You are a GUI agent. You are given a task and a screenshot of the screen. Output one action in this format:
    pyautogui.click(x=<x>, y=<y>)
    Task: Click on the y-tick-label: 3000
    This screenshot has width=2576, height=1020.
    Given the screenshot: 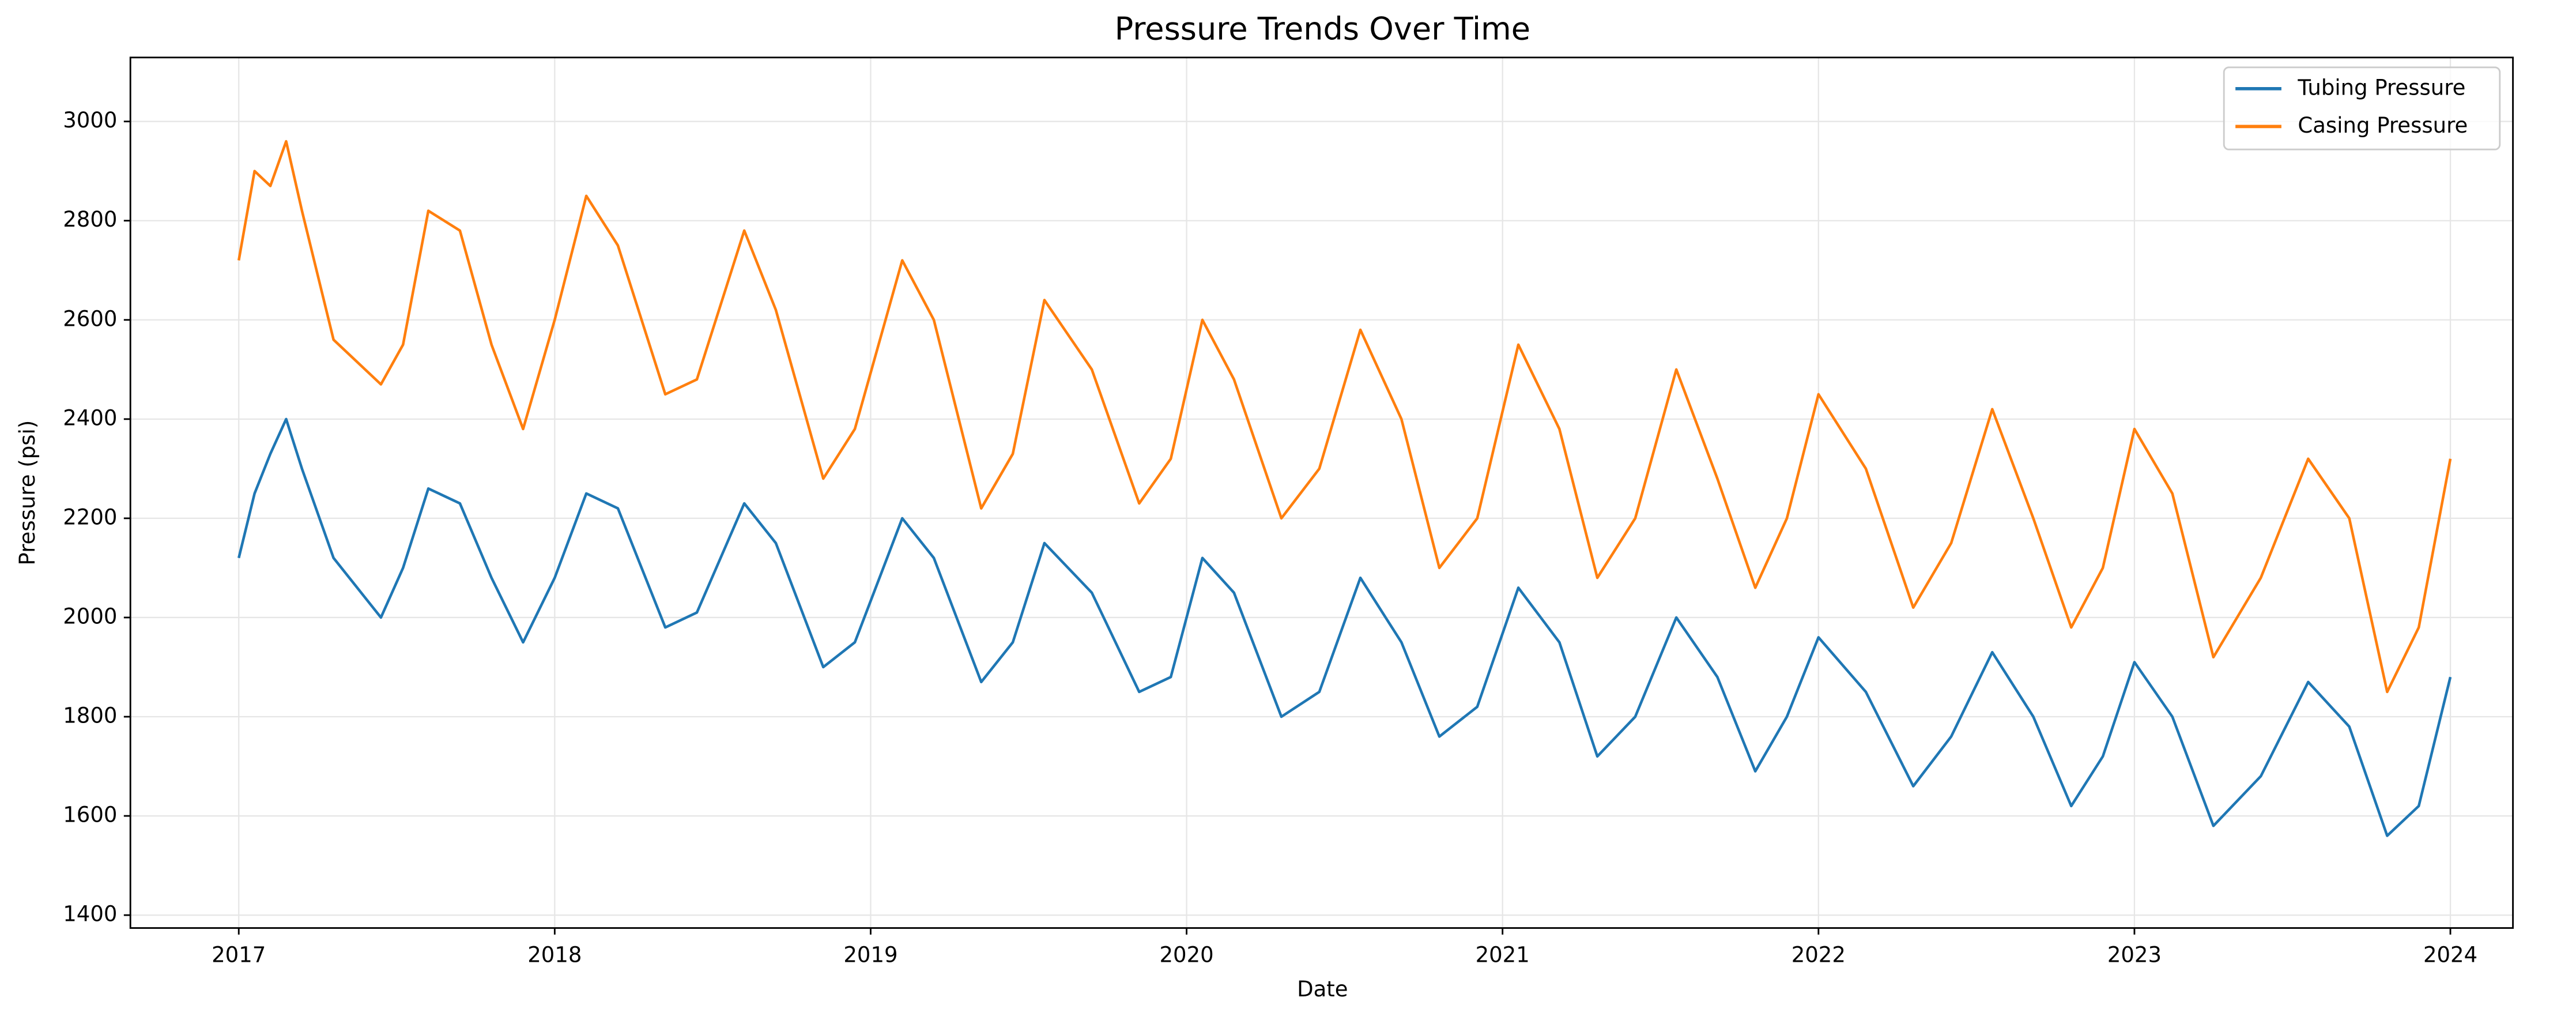 What is the action you would take?
    pyautogui.click(x=90, y=120)
    